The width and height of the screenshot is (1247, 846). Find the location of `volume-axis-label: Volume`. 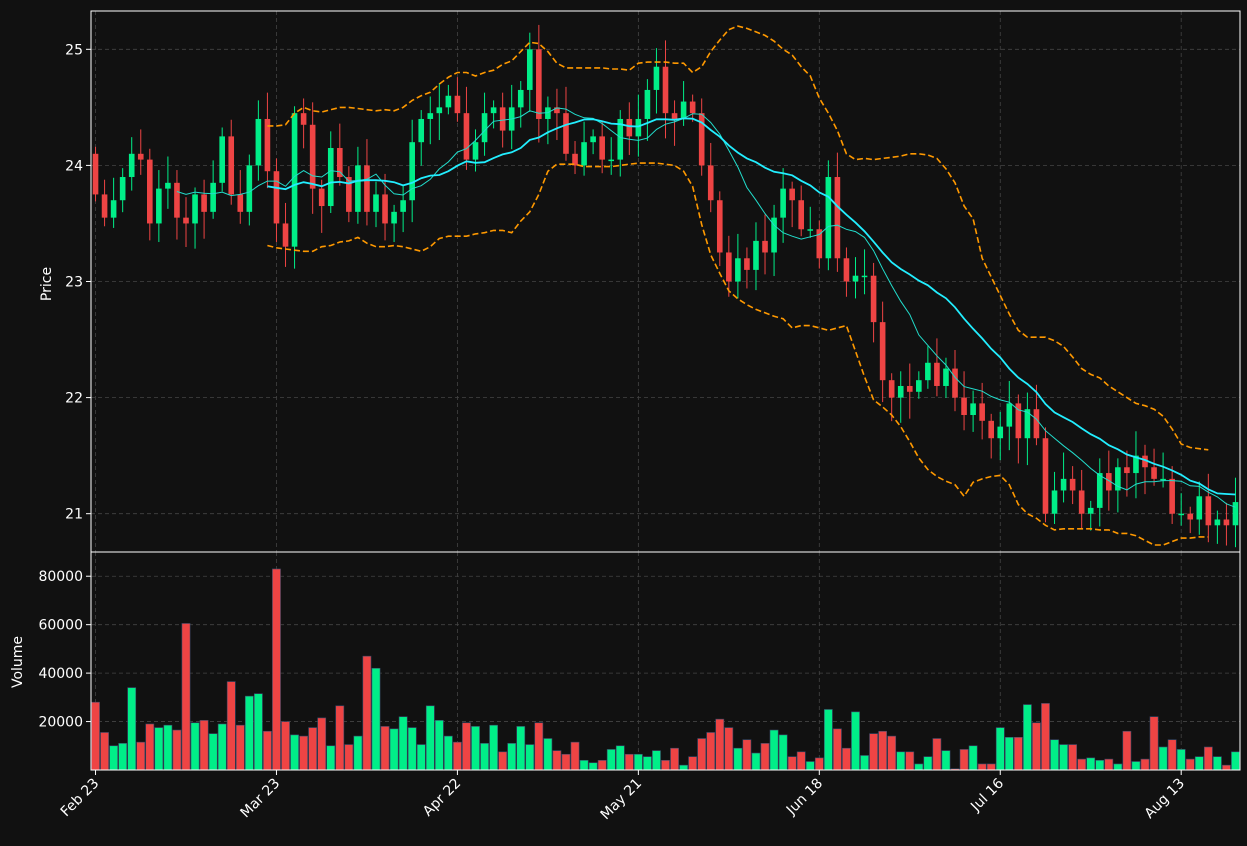

volume-axis-label: Volume is located at coordinates (18, 662).